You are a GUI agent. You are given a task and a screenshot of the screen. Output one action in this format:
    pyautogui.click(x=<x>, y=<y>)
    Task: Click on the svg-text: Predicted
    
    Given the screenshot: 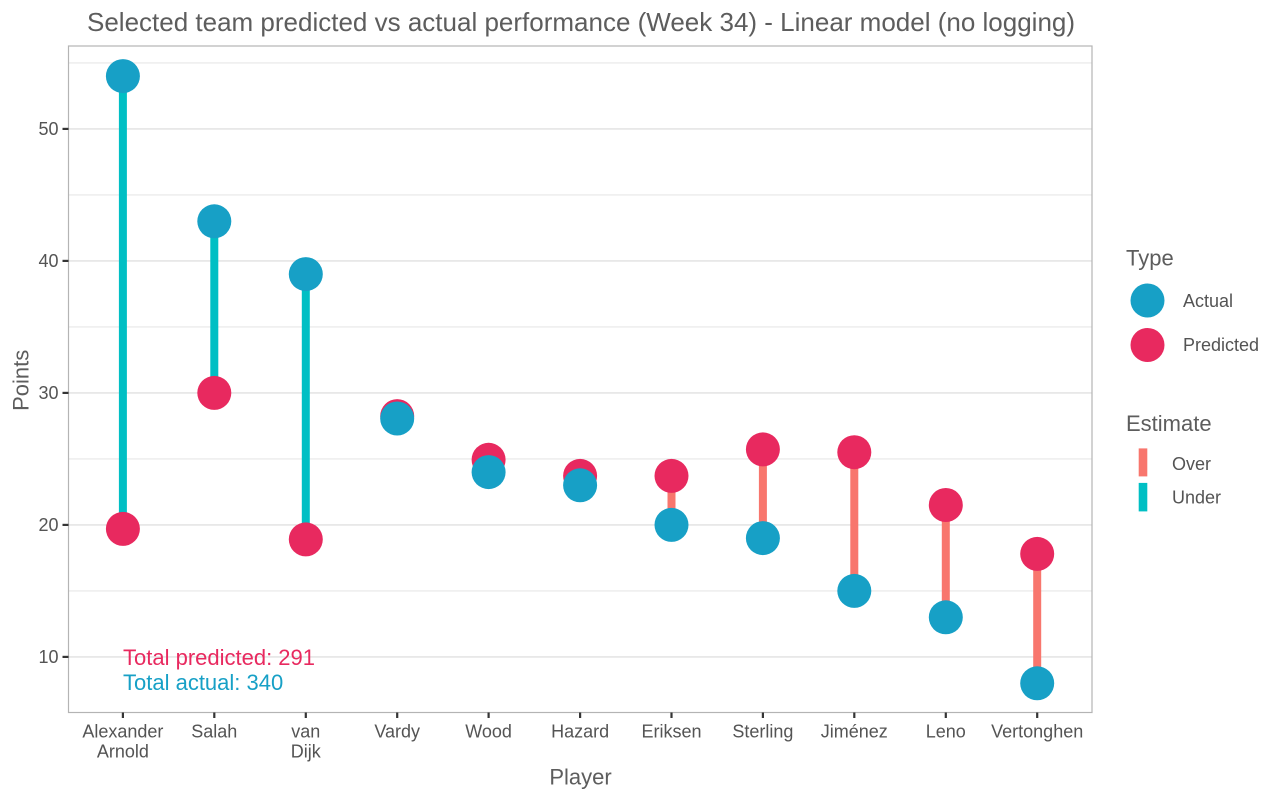 What is the action you would take?
    pyautogui.click(x=1221, y=345)
    